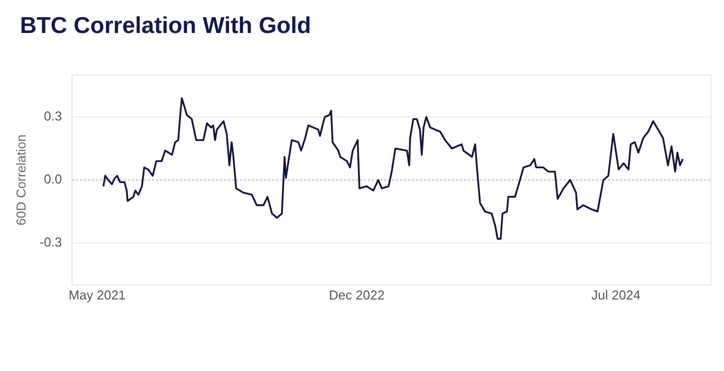  What do you see at coordinates (616, 294) in the screenshot?
I see `x-tick-label: Jul 2024` at bounding box center [616, 294].